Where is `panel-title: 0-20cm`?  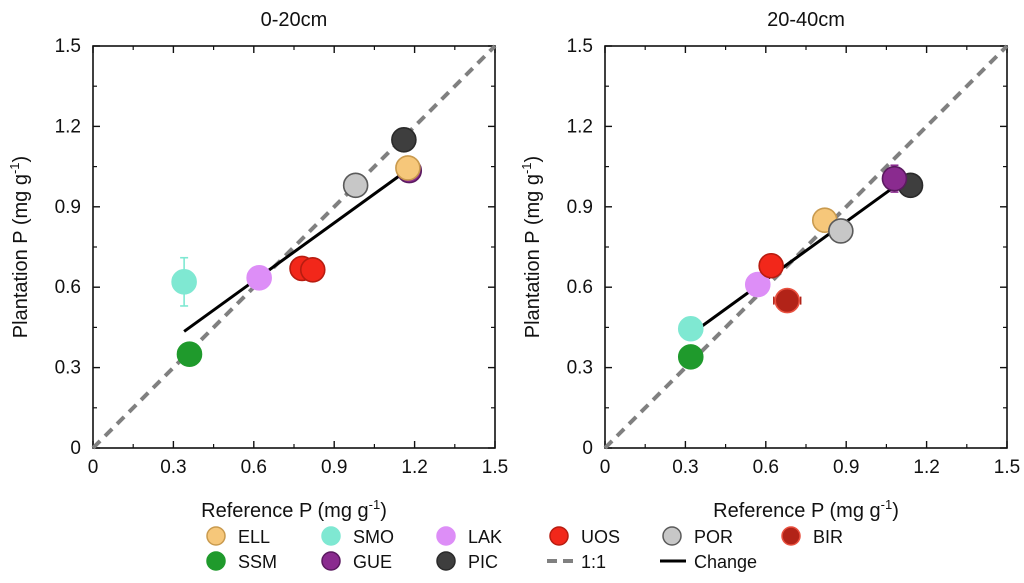
panel-title: 0-20cm is located at coordinates (294, 20).